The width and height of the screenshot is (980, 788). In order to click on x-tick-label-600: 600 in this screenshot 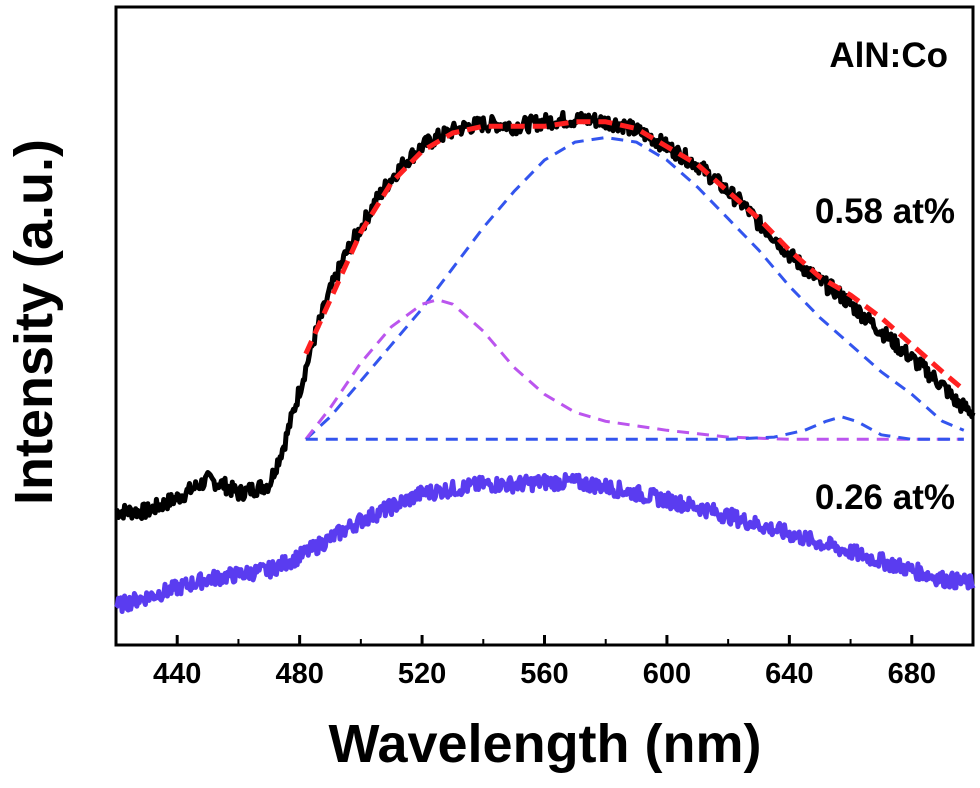, I will do `click(667, 674)`.